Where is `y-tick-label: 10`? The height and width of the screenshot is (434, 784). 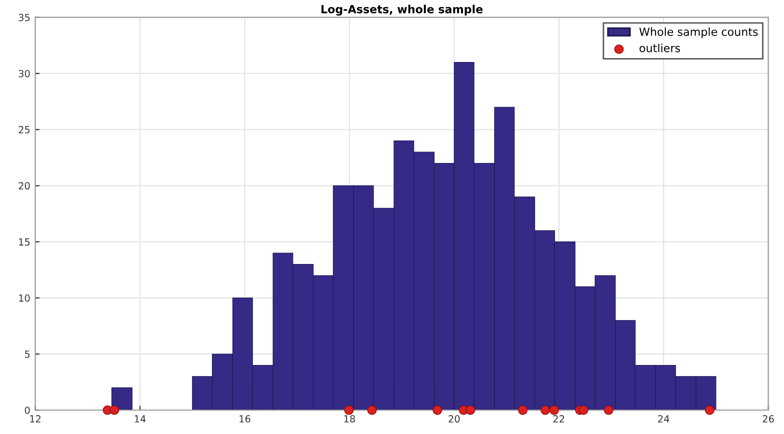
y-tick-label: 10 is located at coordinates (24, 298).